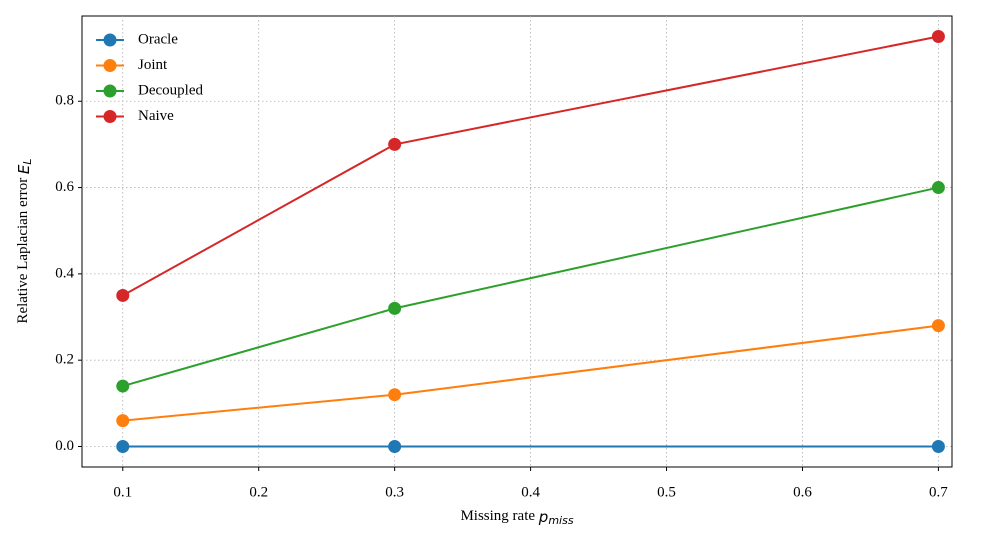  Describe the element at coordinates (170, 90) in the screenshot. I see `legend-label: Decoupled` at that location.